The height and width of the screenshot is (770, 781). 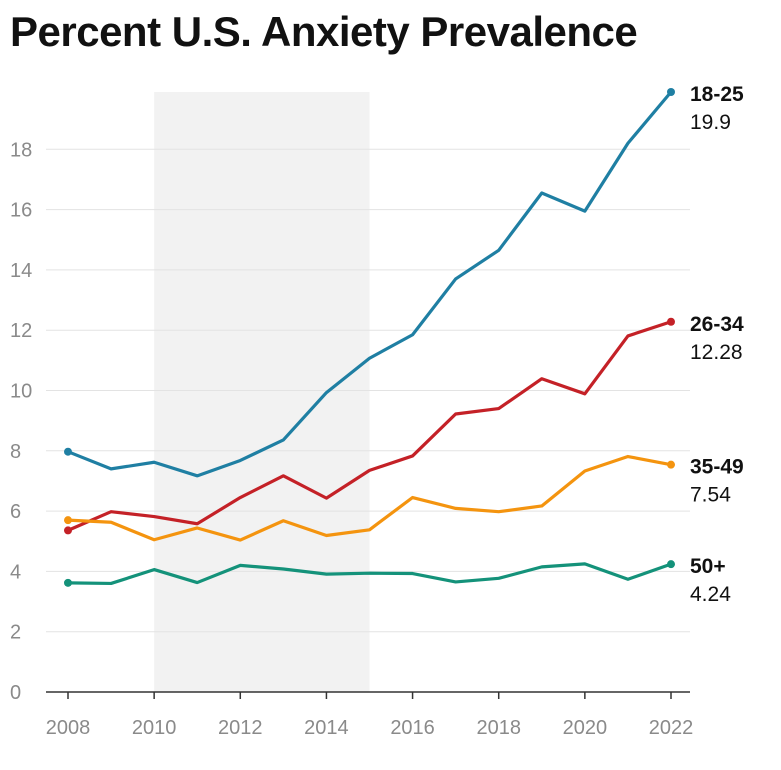 I want to click on x-tick-label: 2012, so click(x=240, y=728).